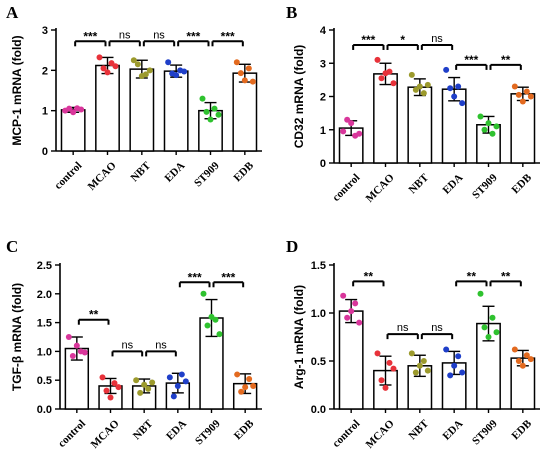 The width and height of the screenshot is (550, 457). What do you see at coordinates (44, 381) in the screenshot?
I see `y-tick-label: 0.5` at bounding box center [44, 381].